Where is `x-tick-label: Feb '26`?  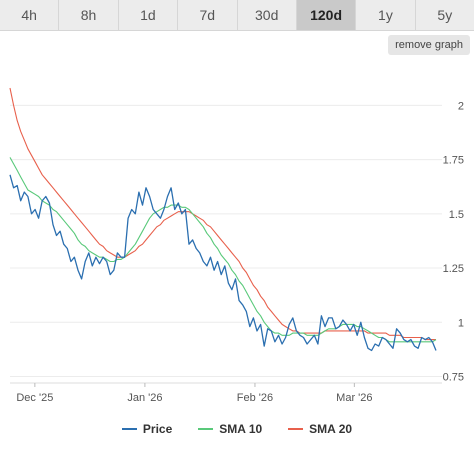
x-tick-label: Feb '26 is located at coordinates (255, 398).